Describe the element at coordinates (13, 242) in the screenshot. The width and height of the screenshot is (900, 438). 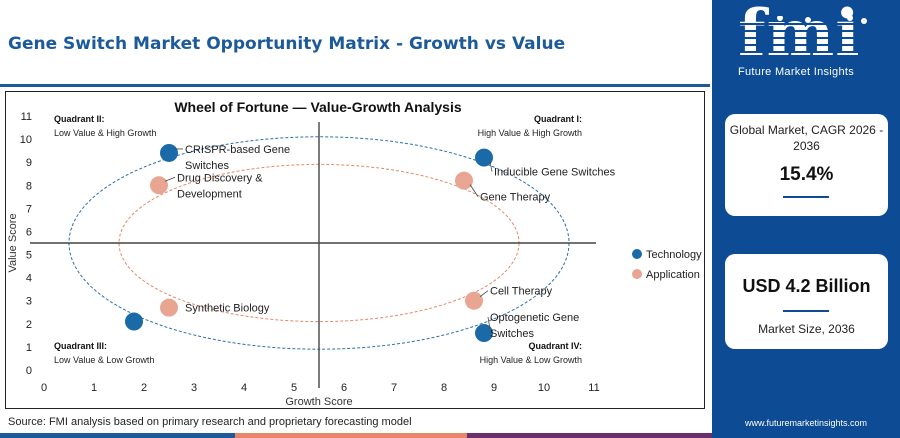
I see `y-axis-label: Value Score` at that location.